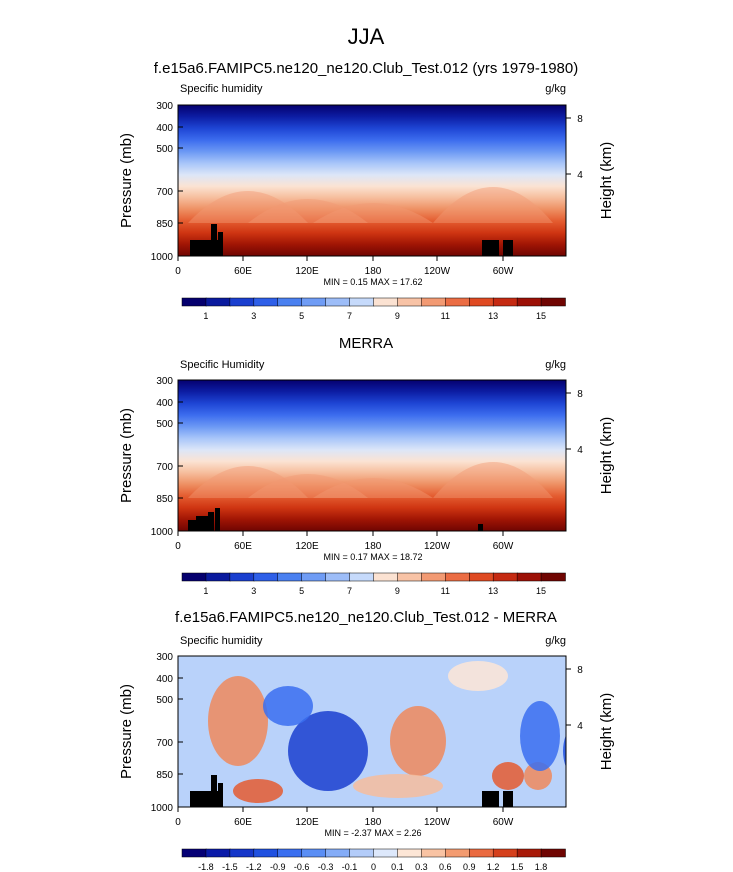  Describe the element at coordinates (421, 867) in the screenshot. I see `colorbar-label: 0.3` at that location.